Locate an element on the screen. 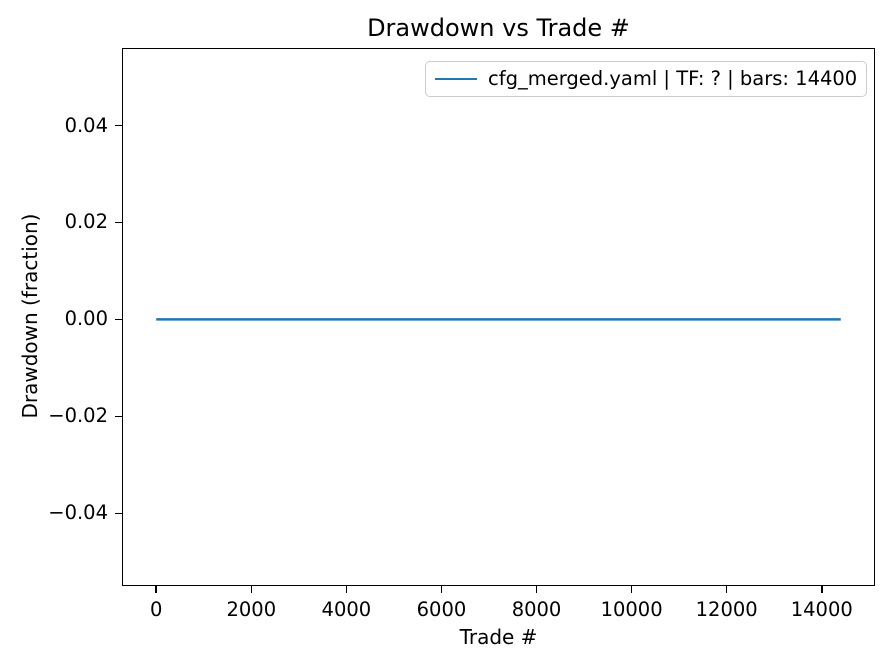 The height and width of the screenshot is (672, 896). chart-title: Drawdown vs Trade # is located at coordinates (498, 28).